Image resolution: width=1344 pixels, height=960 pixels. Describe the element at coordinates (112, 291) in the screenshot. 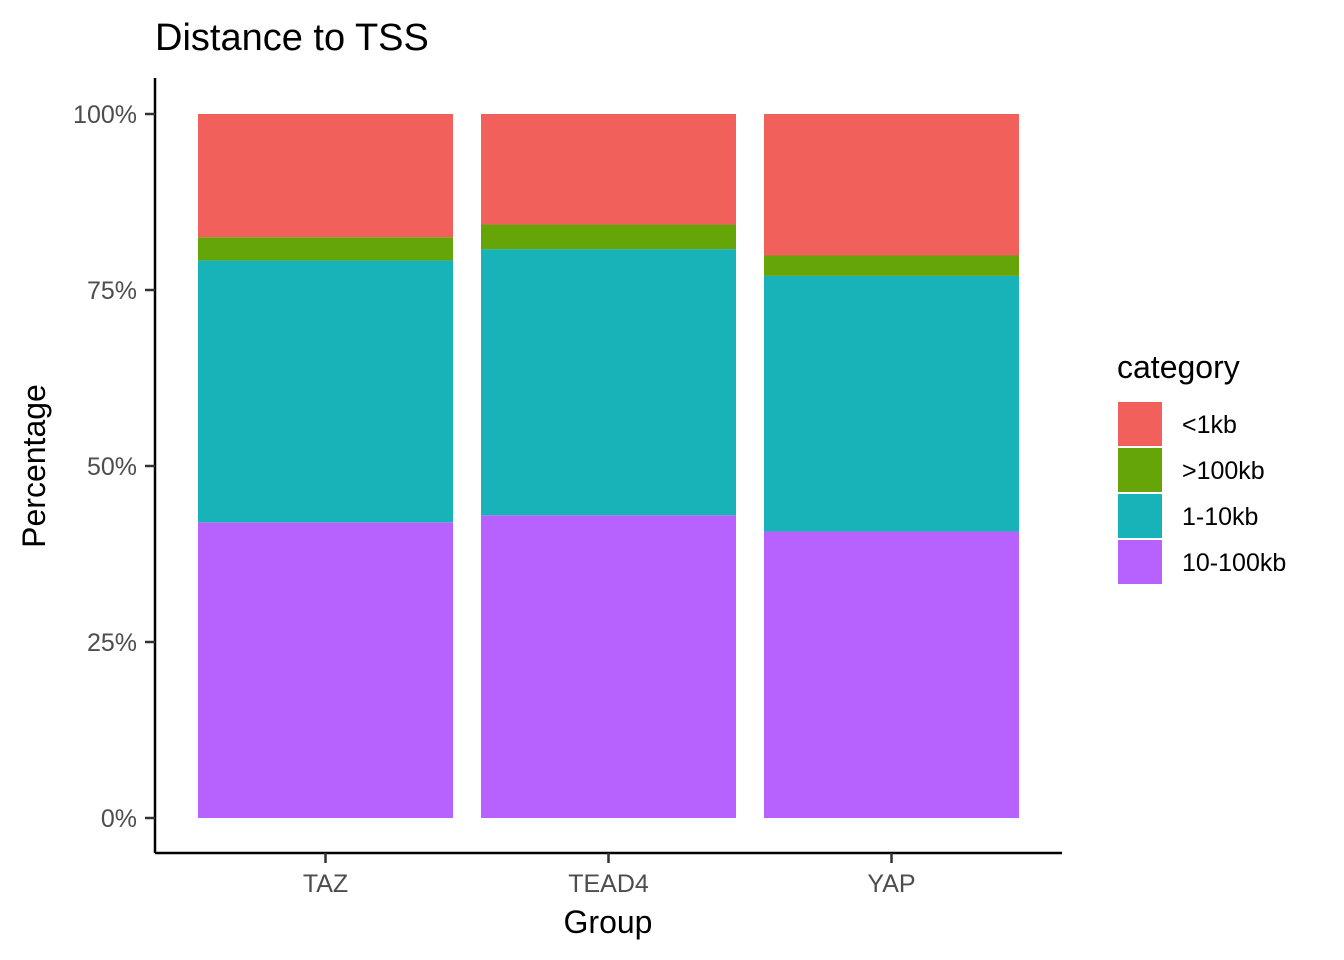

I see `y-tick-label: 75%` at that location.